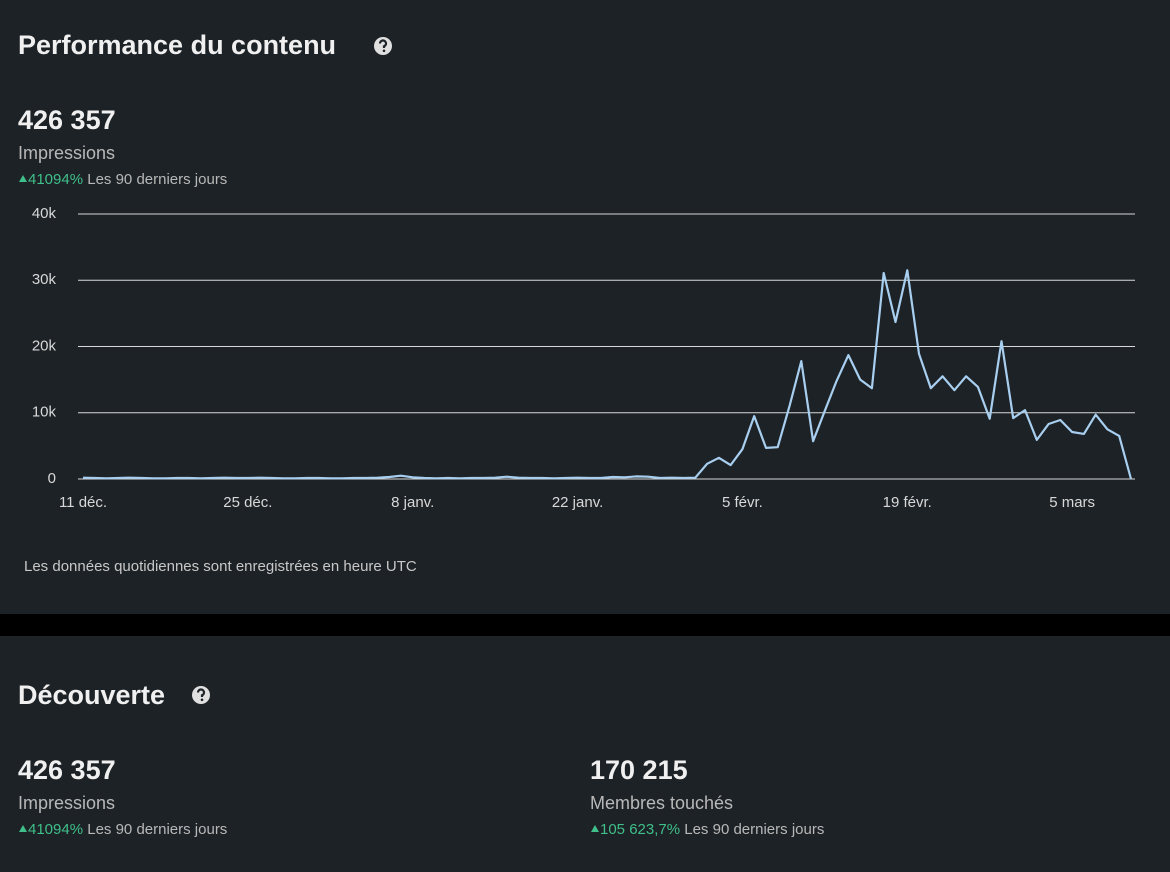  I want to click on x-tick-label: 5 févr., so click(742, 502).